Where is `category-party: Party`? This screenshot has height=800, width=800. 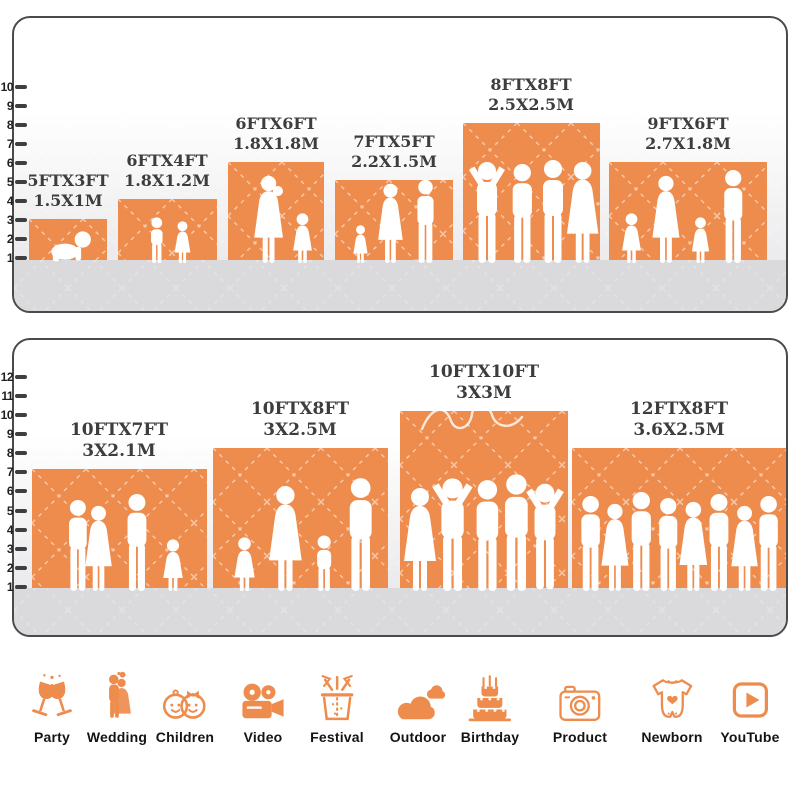 category-party: Party is located at coordinates (52, 705).